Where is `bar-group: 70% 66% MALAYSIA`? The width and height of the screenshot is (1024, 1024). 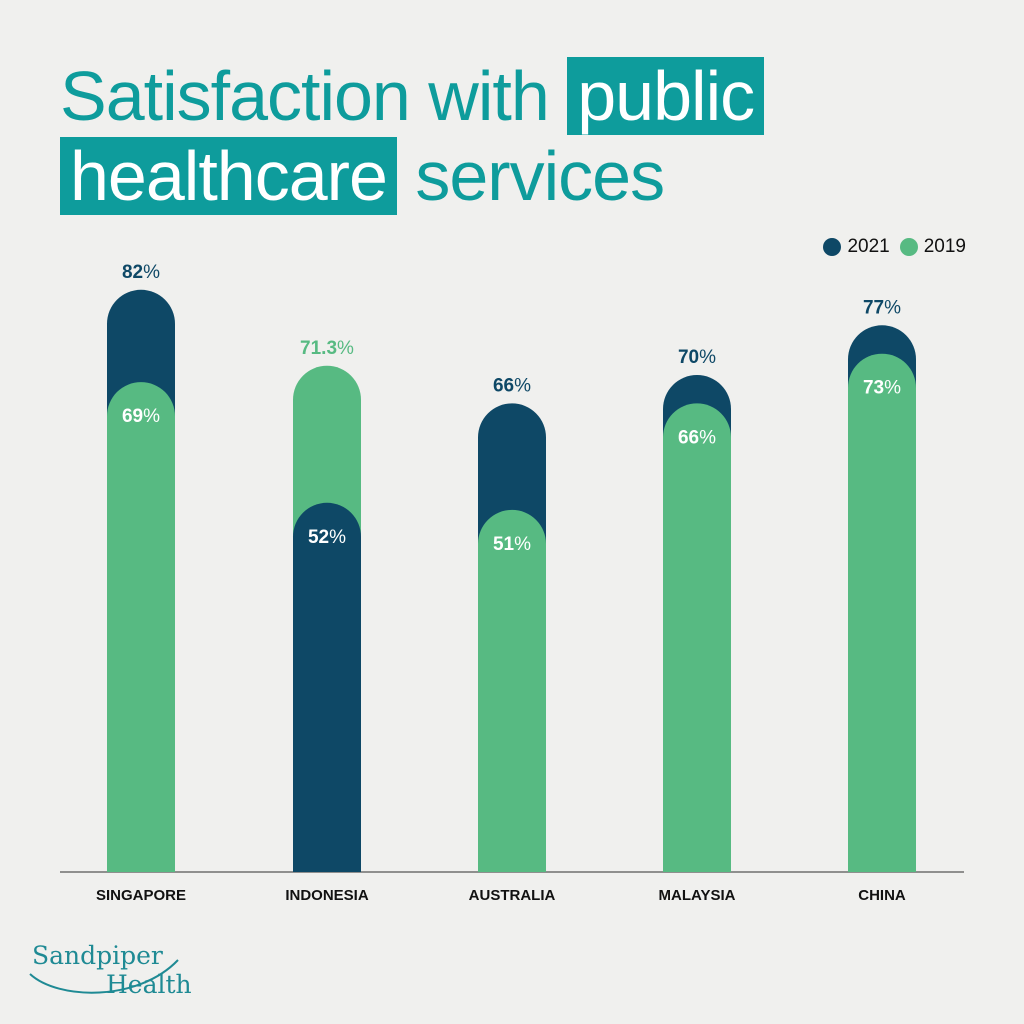
bar-group: 70% 66% MALAYSIA is located at coordinates (697, 625).